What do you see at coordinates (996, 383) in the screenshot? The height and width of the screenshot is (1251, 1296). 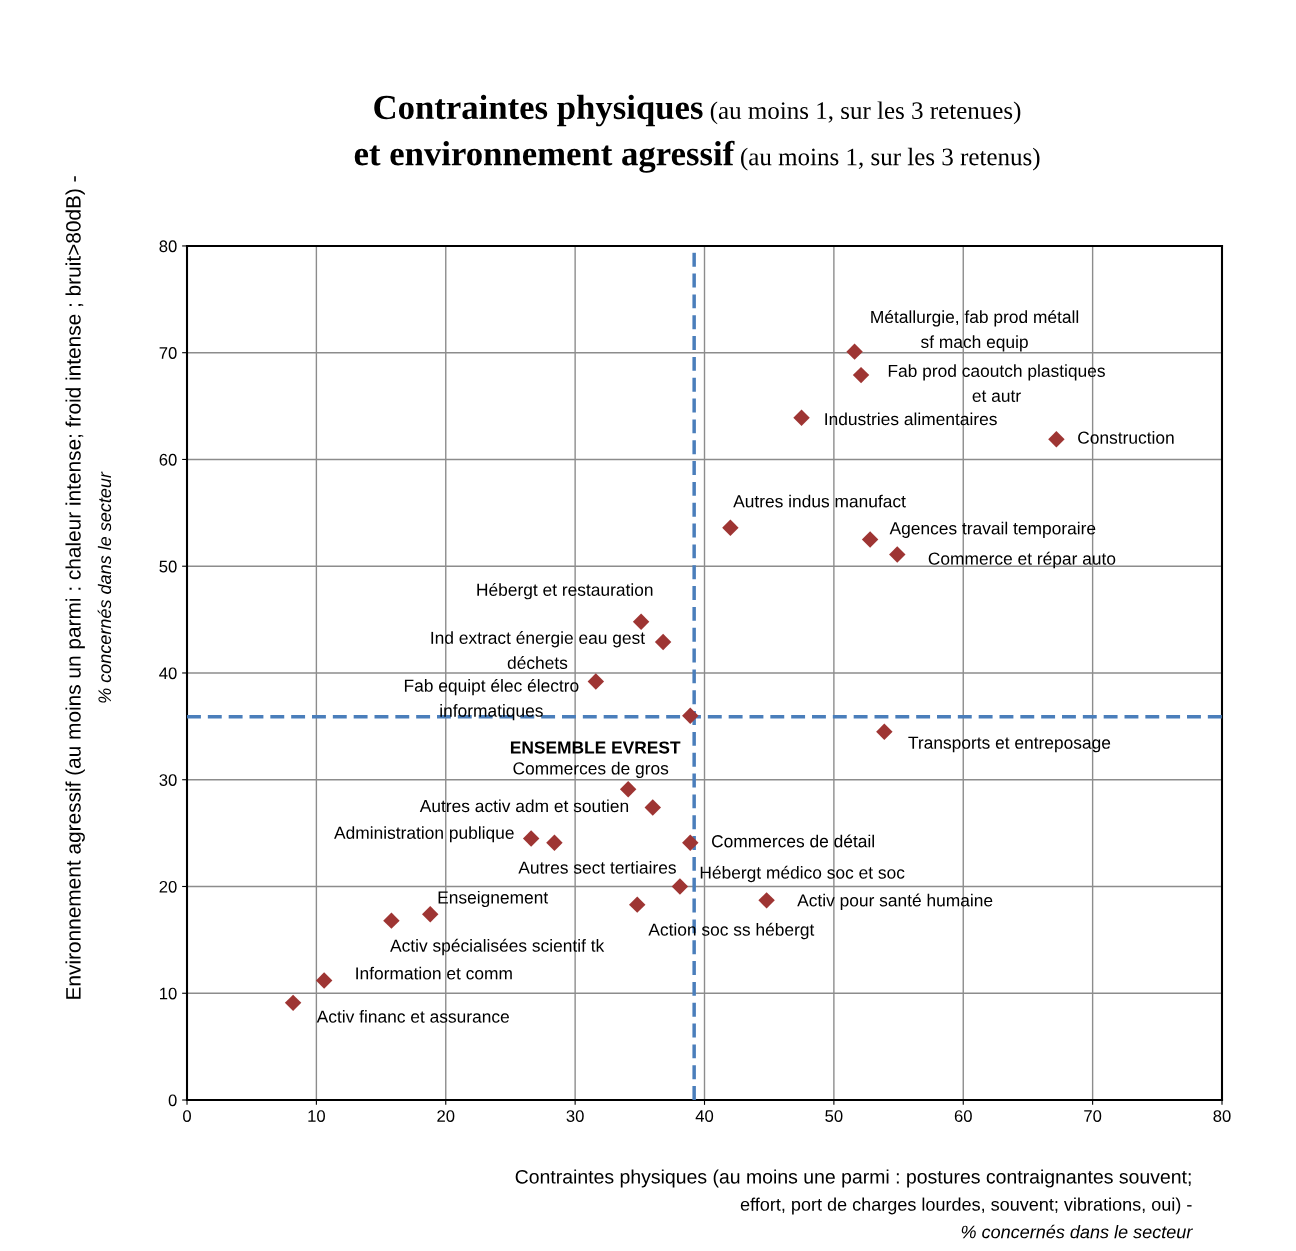 I see `annotation: Fab prod caoutch plastiques et autr` at bounding box center [996, 383].